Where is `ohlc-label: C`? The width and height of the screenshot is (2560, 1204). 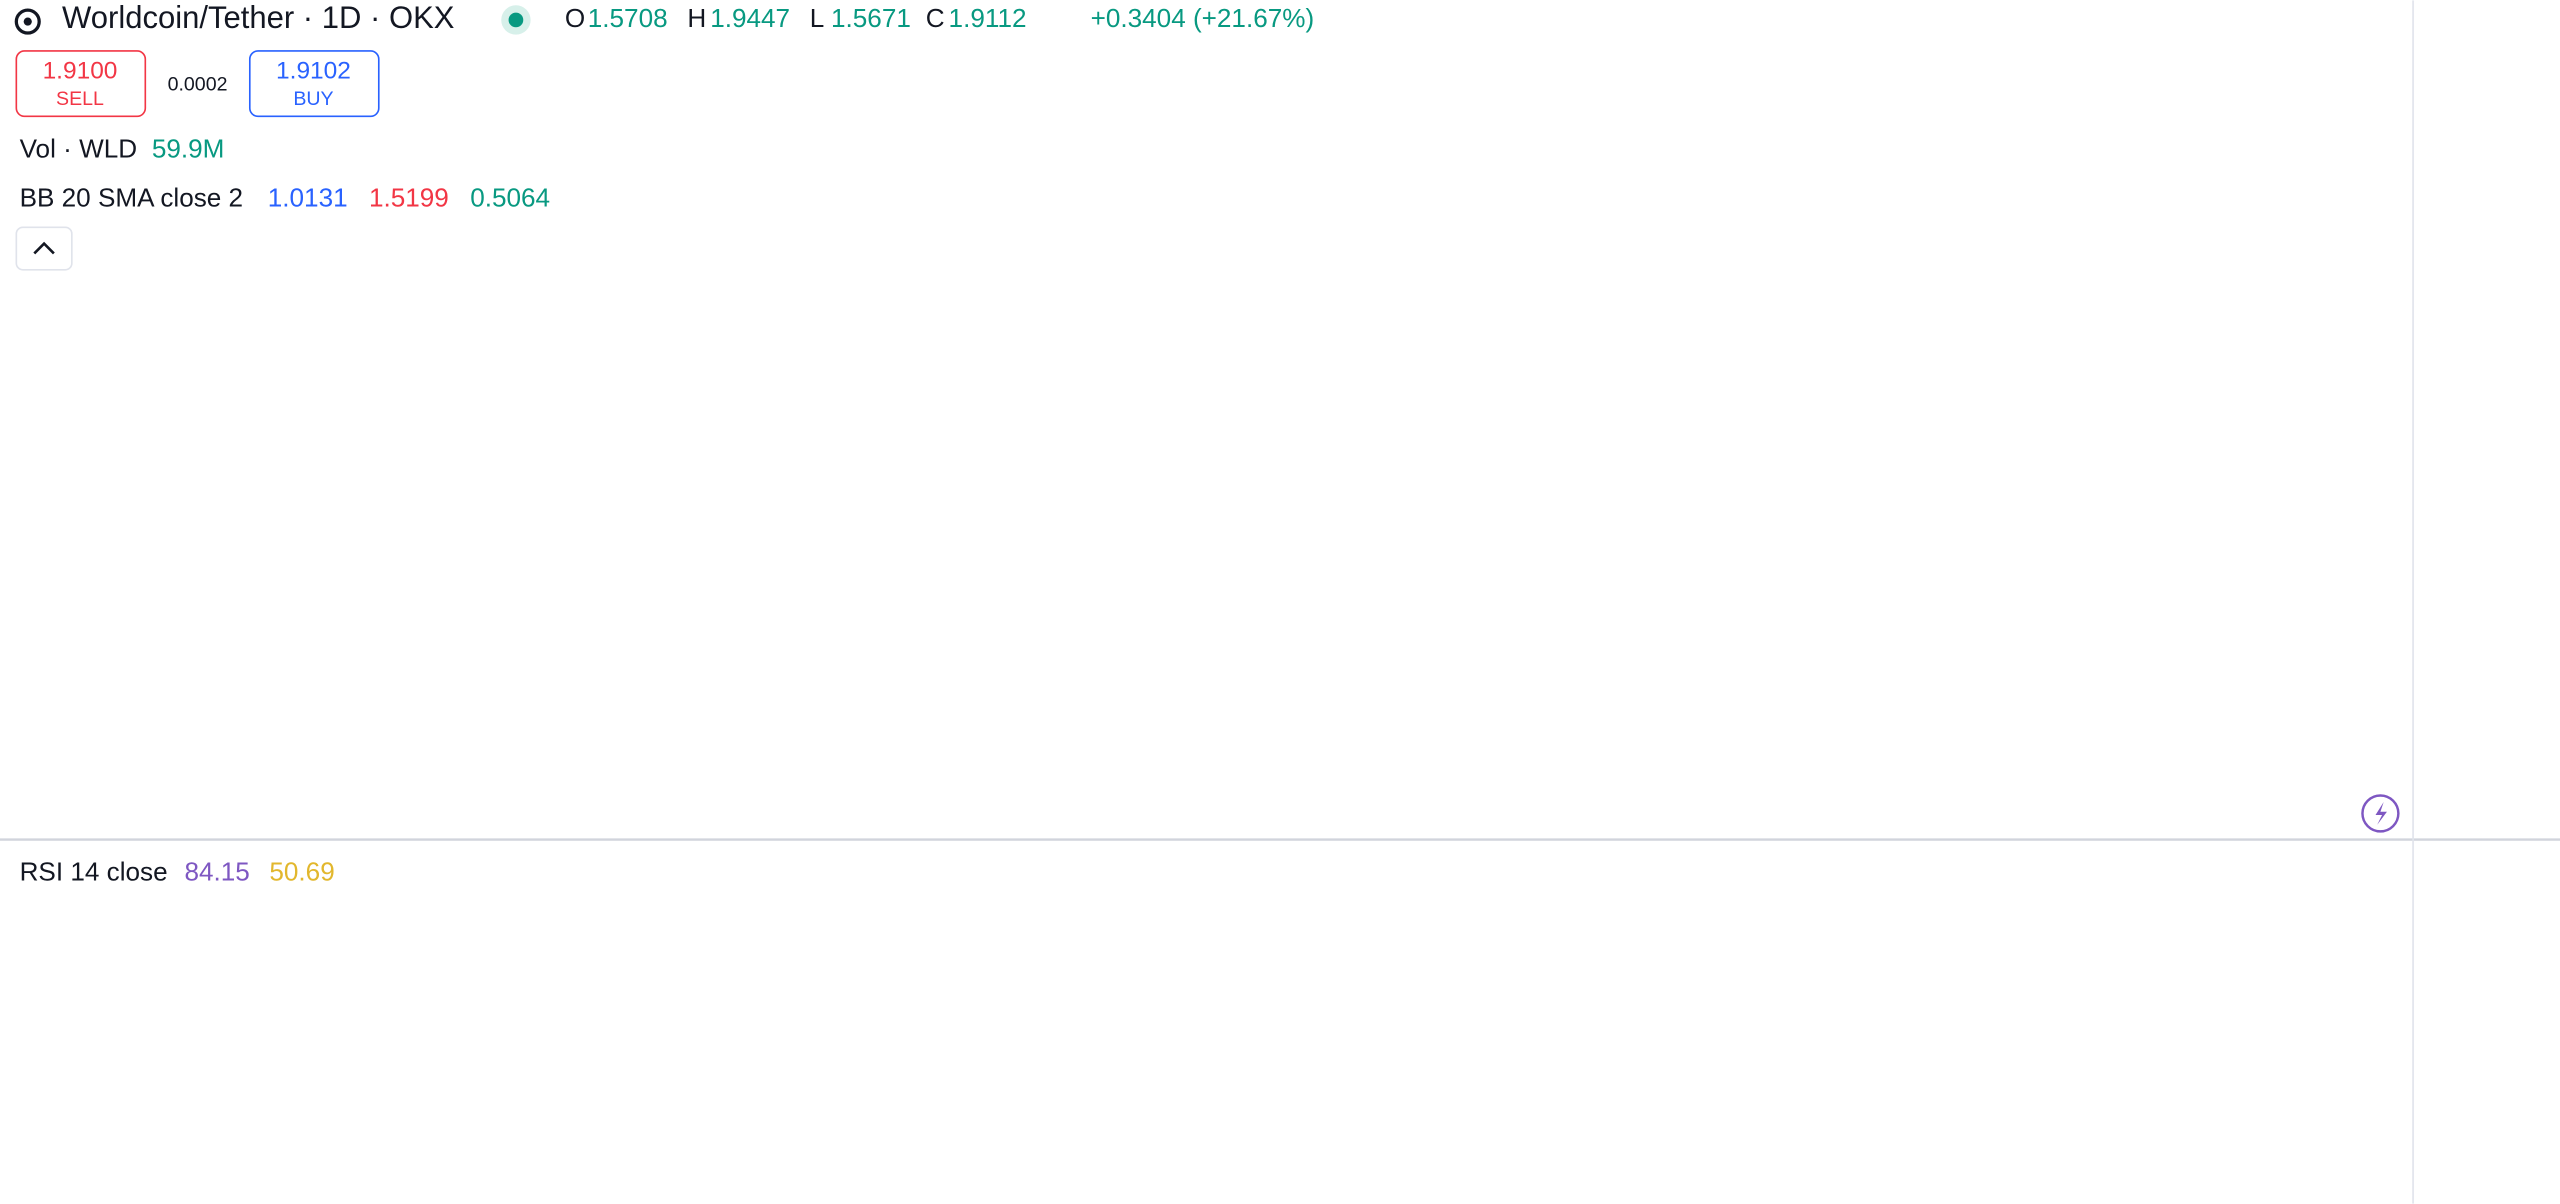 ohlc-label: C is located at coordinates (935, 18).